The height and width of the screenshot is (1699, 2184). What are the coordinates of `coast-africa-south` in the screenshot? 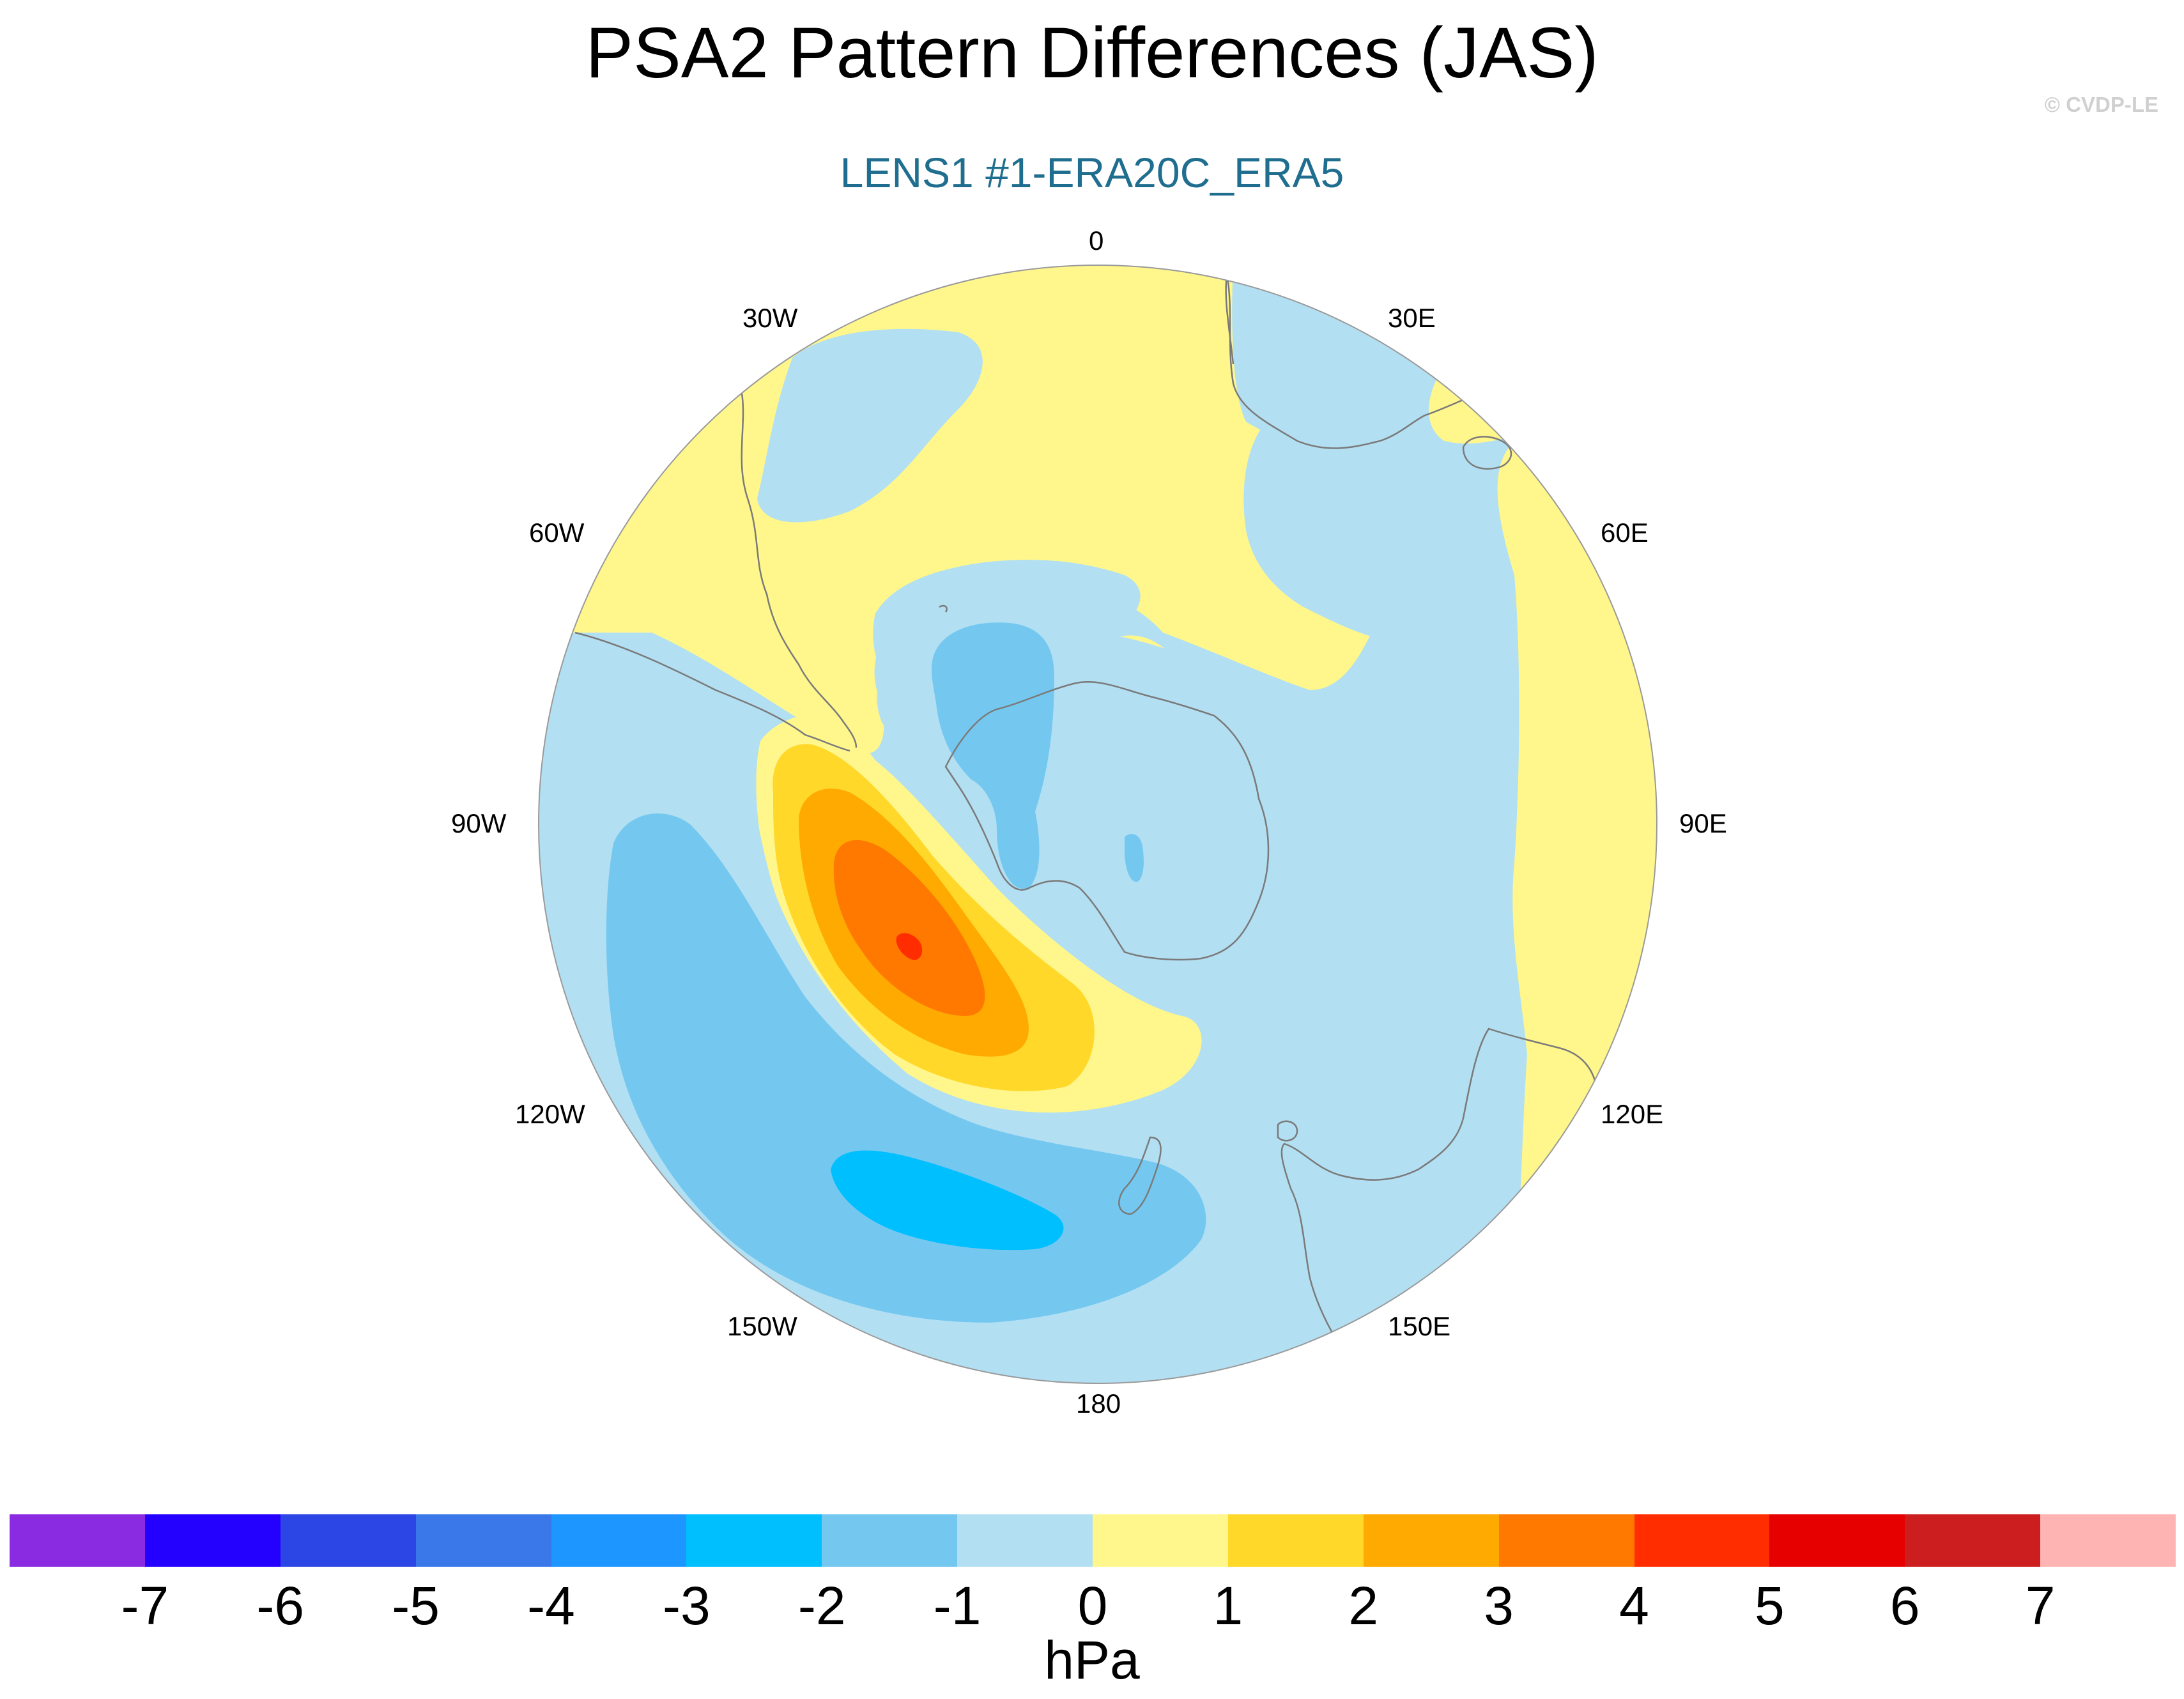 It's located at (1357, 361).